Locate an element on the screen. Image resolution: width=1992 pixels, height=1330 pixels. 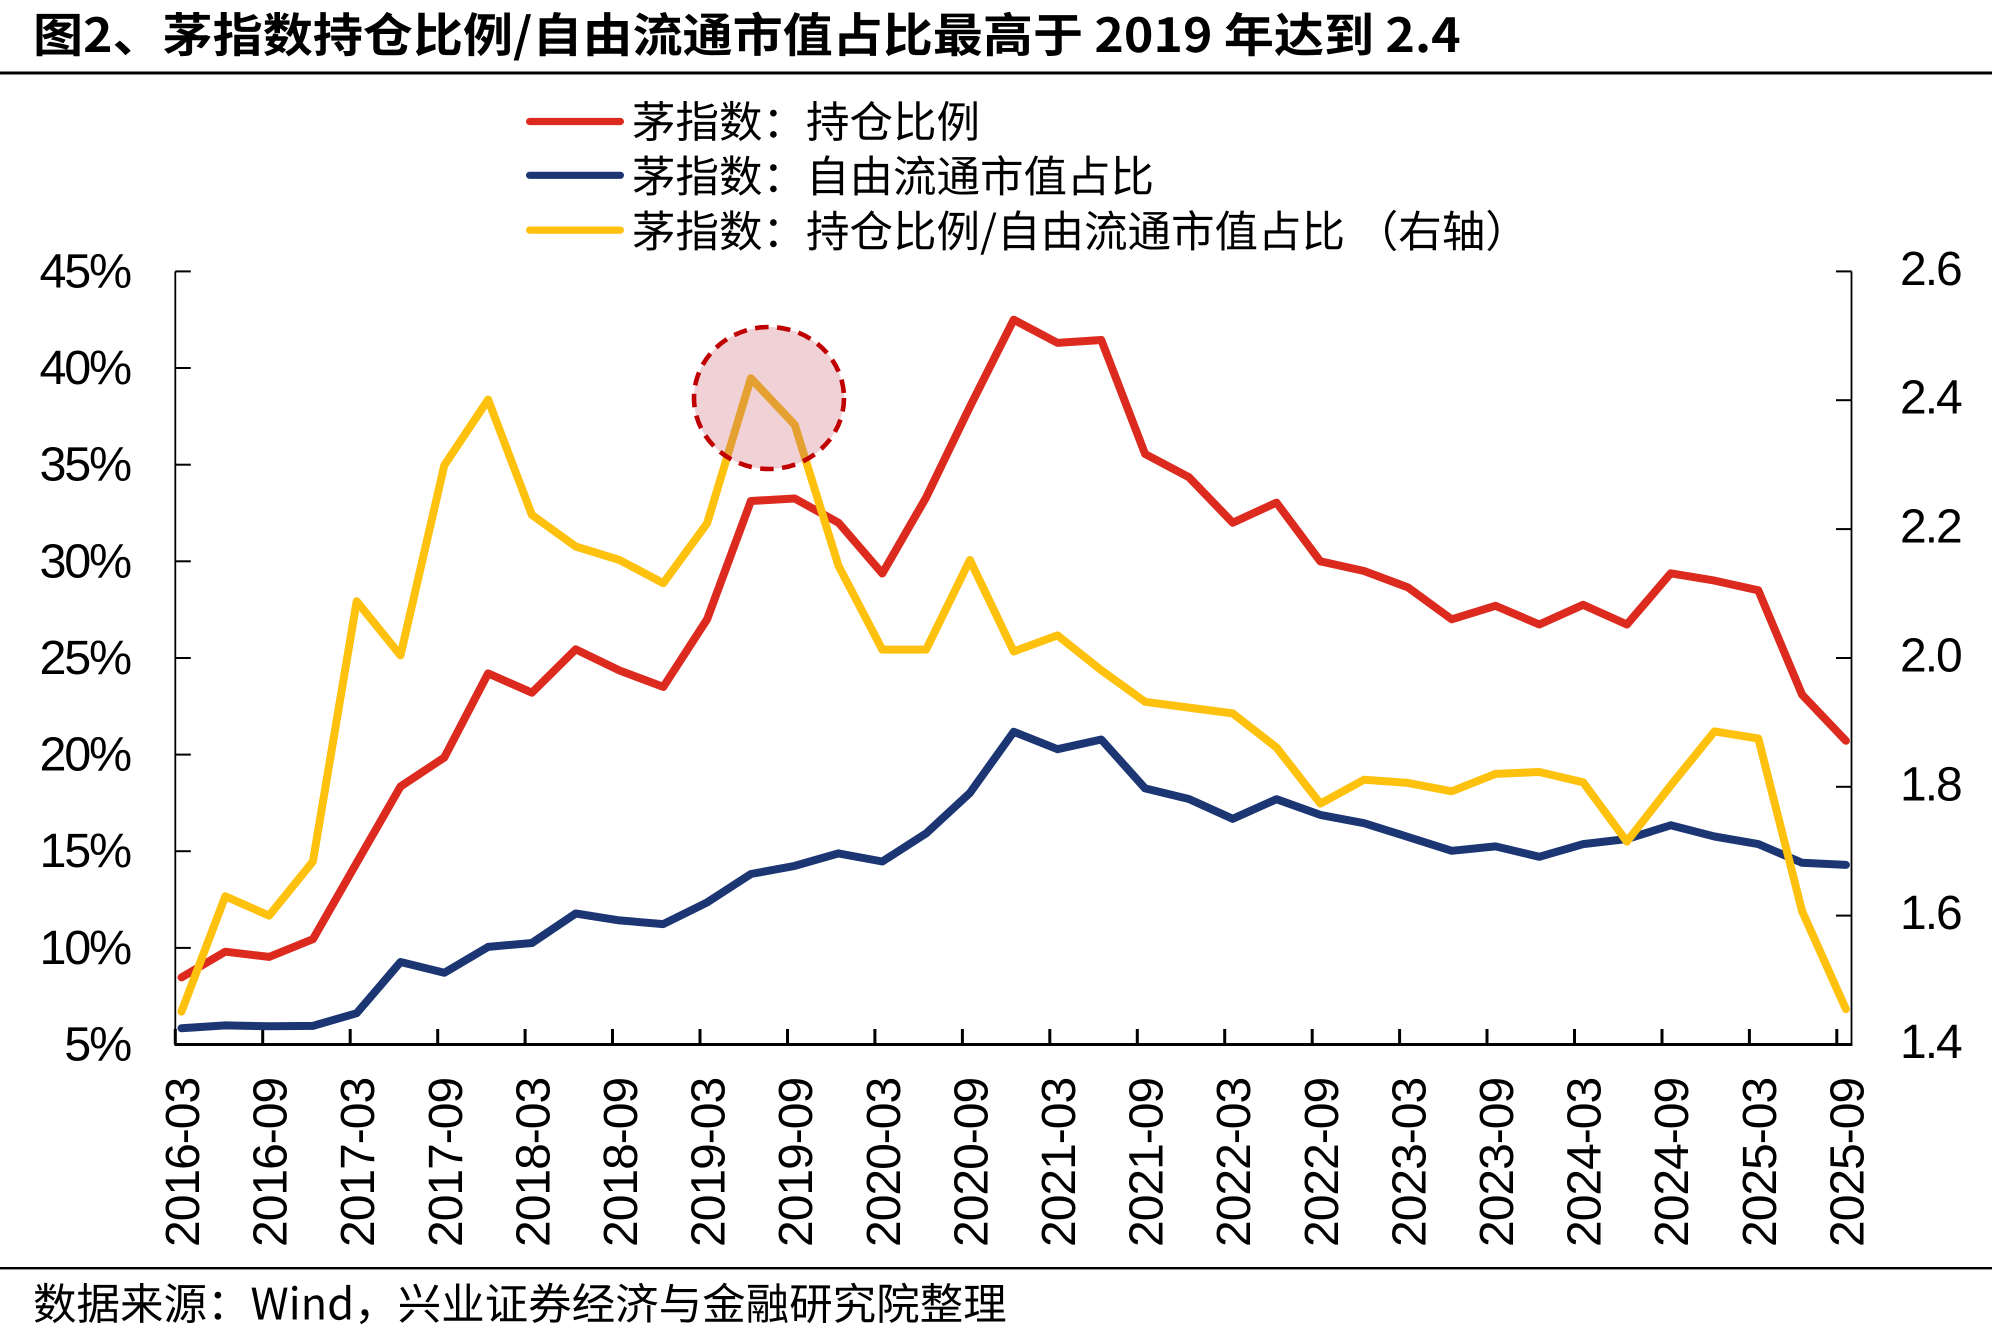
svg-text: 2016-09 is located at coordinates (271, 1162).